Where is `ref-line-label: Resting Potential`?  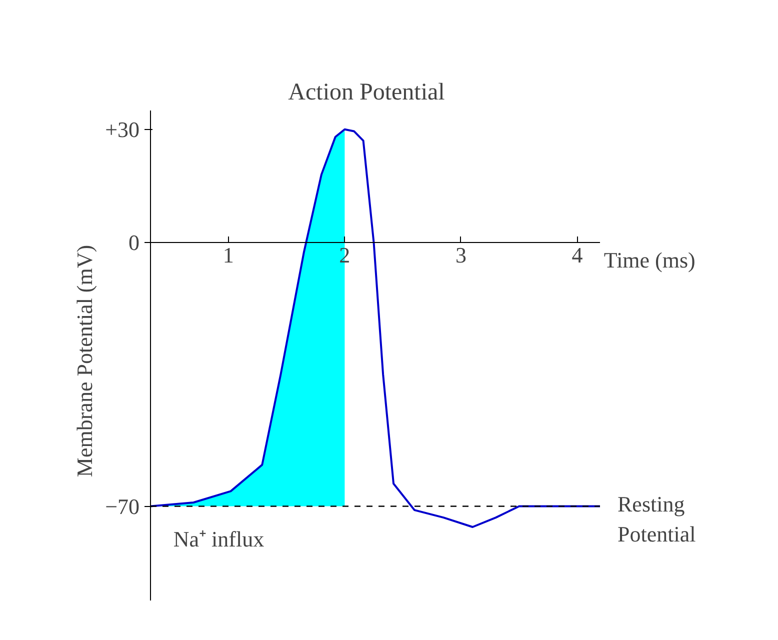 ref-line-label: Resting Potential is located at coordinates (657, 518).